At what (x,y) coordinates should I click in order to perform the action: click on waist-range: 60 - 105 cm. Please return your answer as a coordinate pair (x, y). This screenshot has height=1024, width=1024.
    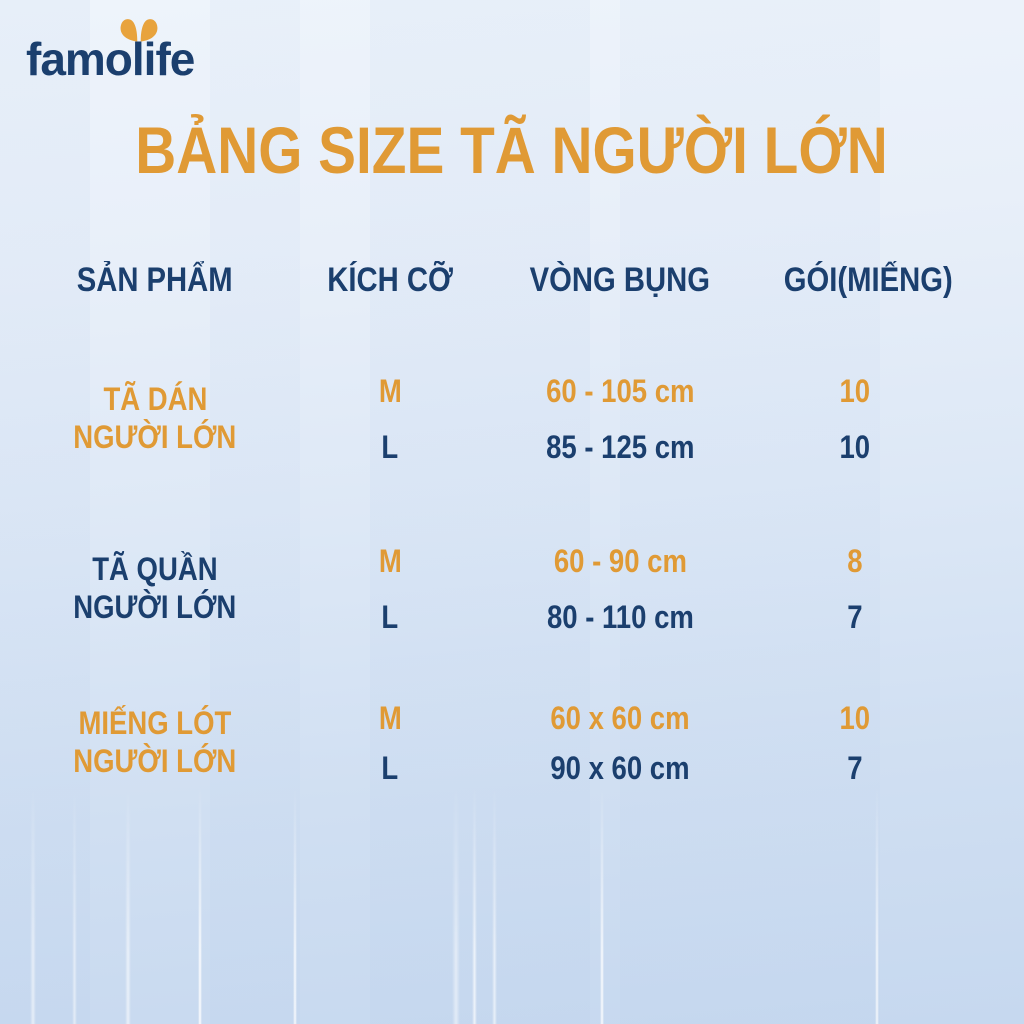
    Looking at the image, I should click on (620, 390).